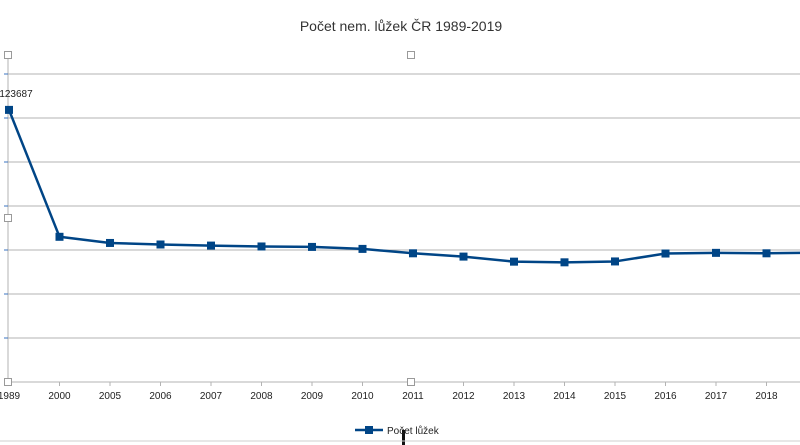 The image size is (800, 445). What do you see at coordinates (403, 437) in the screenshot?
I see `selection-handle-bar` at bounding box center [403, 437].